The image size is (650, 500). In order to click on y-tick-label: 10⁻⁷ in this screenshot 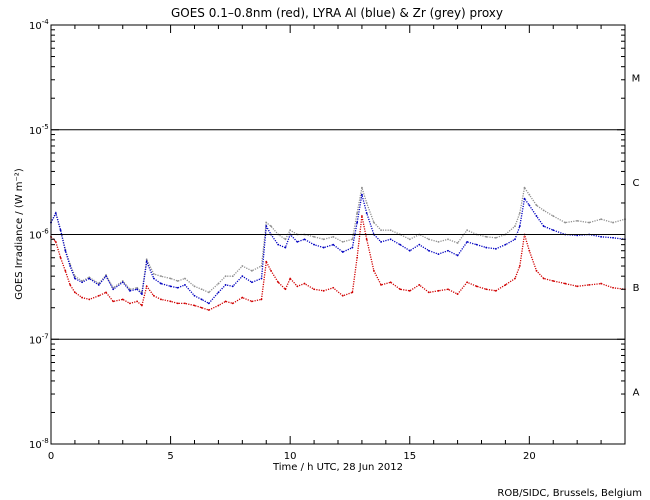, I will do `click(39, 339)`.